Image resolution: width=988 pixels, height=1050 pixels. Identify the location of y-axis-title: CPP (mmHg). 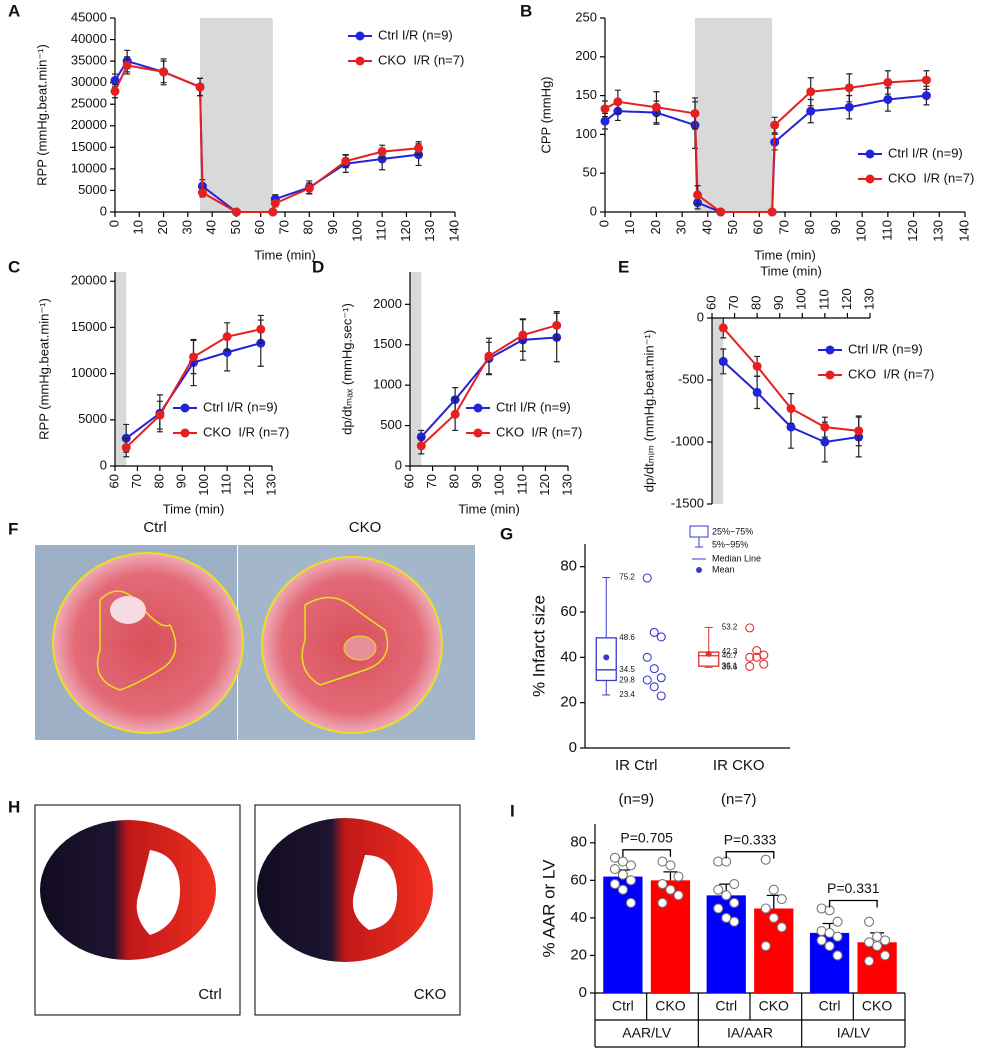
(545, 114).